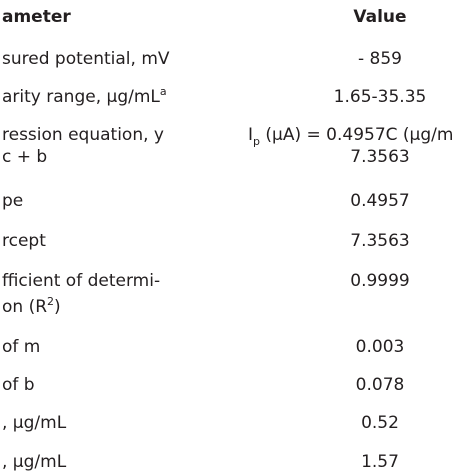 The image size is (474, 474). I want to click on cell-text: ), so click(57, 307).